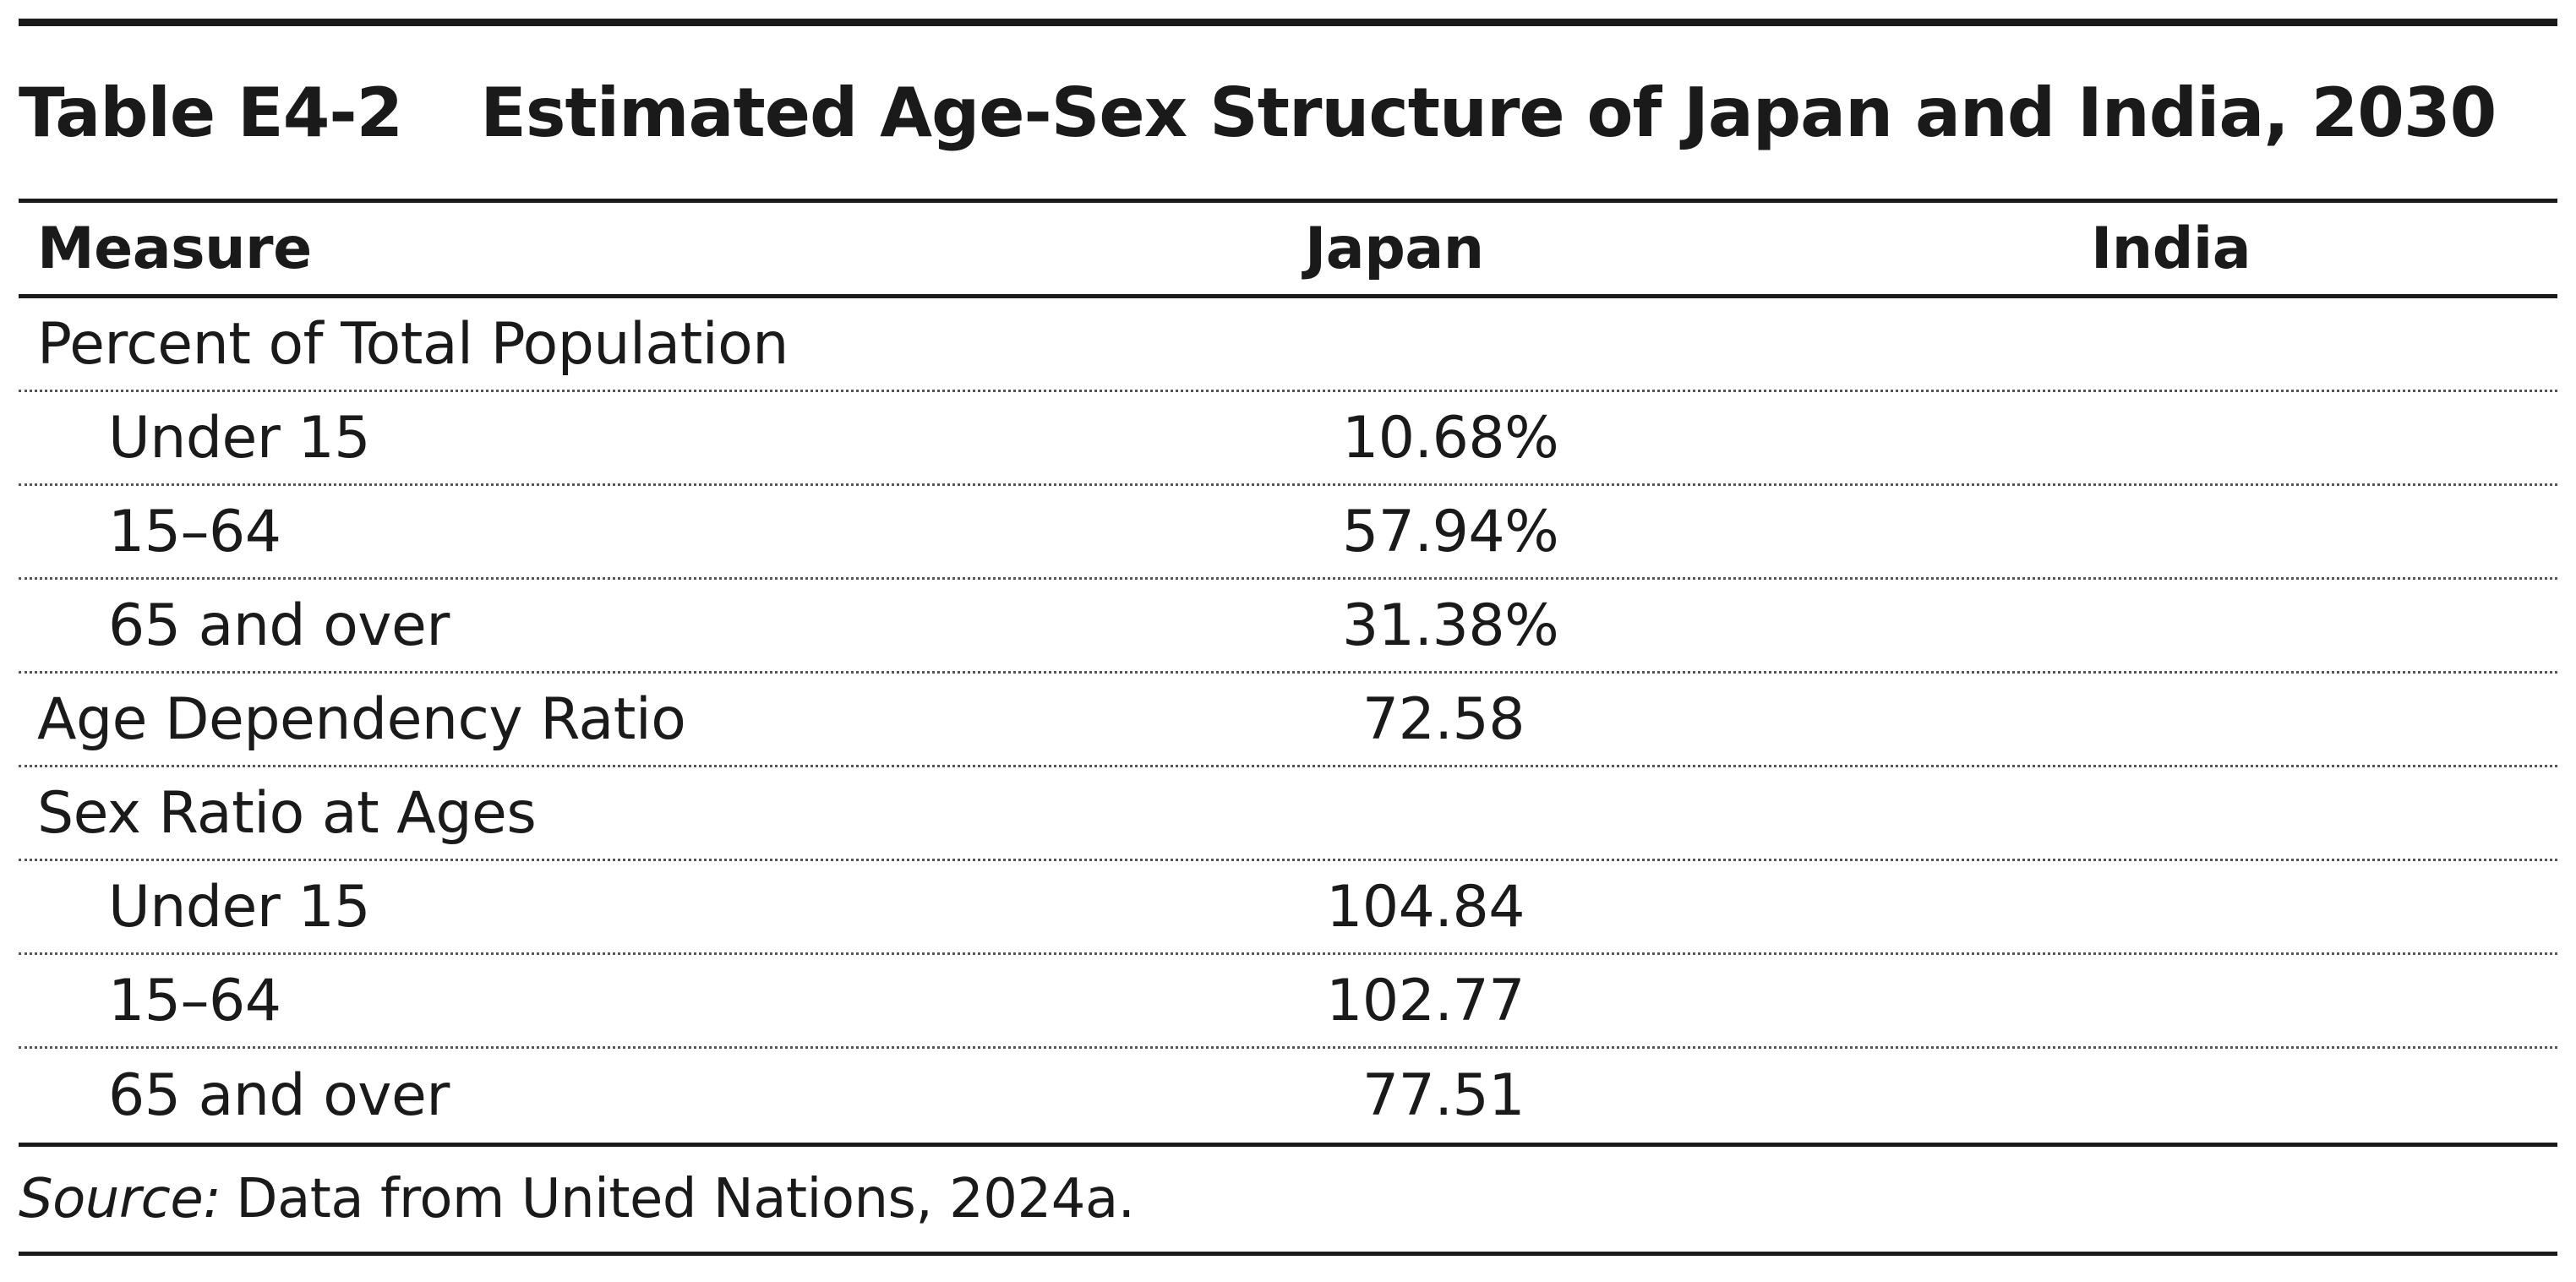 Image resolution: width=2576 pixels, height=1282 pixels. What do you see at coordinates (174, 248) in the screenshot?
I see `header-measure: Measure` at bounding box center [174, 248].